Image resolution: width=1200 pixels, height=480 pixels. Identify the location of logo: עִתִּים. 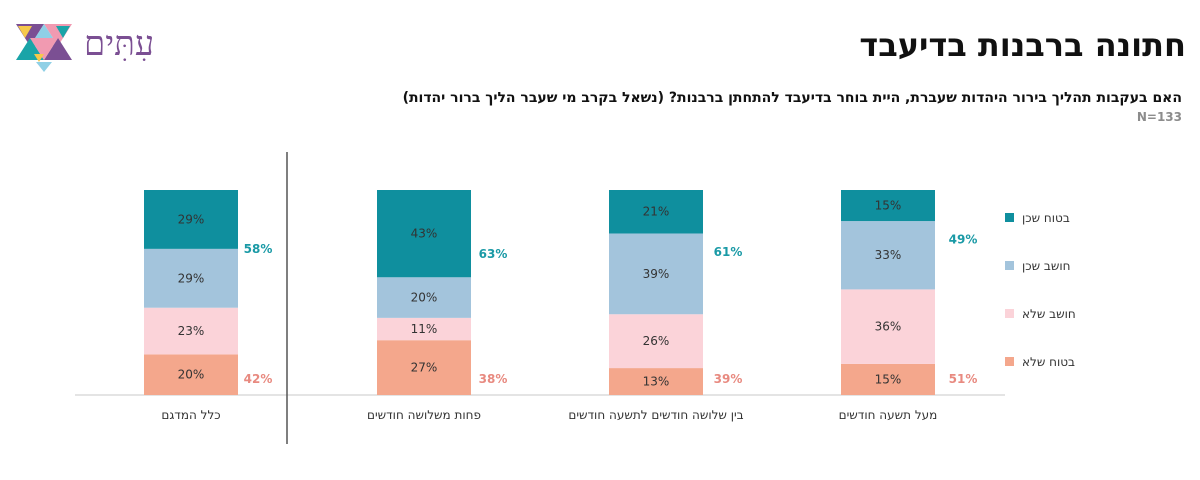
(94, 42).